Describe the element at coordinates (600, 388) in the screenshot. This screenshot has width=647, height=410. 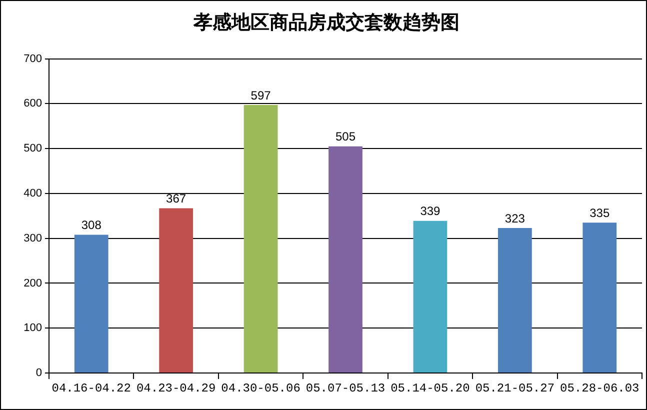
I see `x-tick-label: 05.28-06.03` at that location.